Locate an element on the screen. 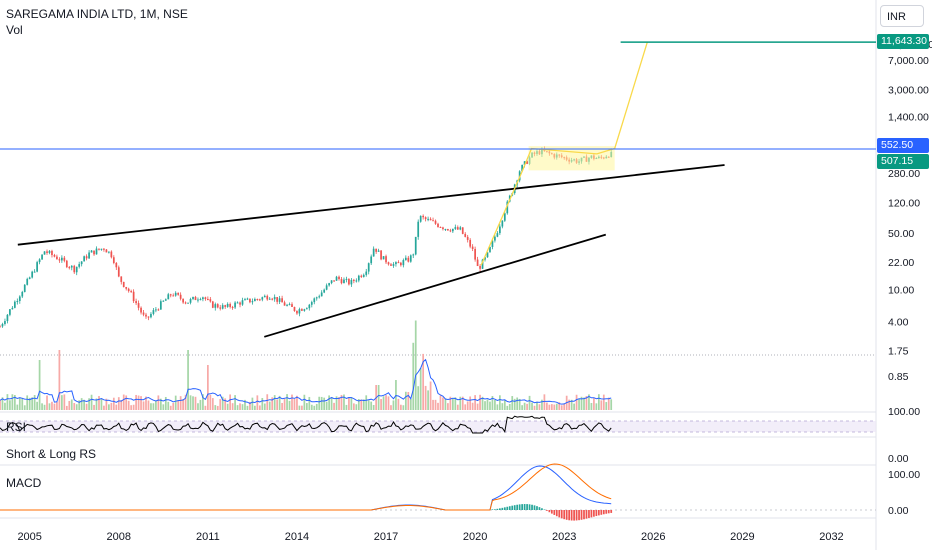 The width and height of the screenshot is (932, 550). rs-tick-label: 0.00 is located at coordinates (898, 459).